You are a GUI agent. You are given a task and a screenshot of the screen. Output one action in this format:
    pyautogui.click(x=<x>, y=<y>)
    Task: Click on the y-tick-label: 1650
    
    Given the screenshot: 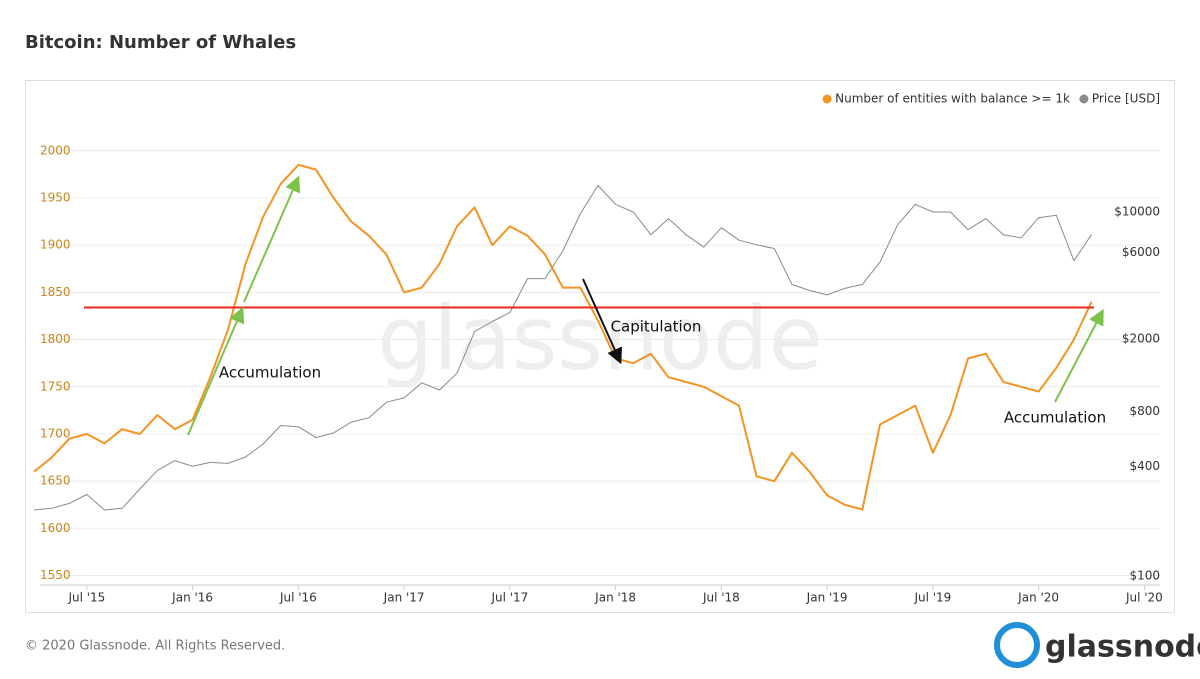 What is the action you would take?
    pyautogui.click(x=55, y=481)
    